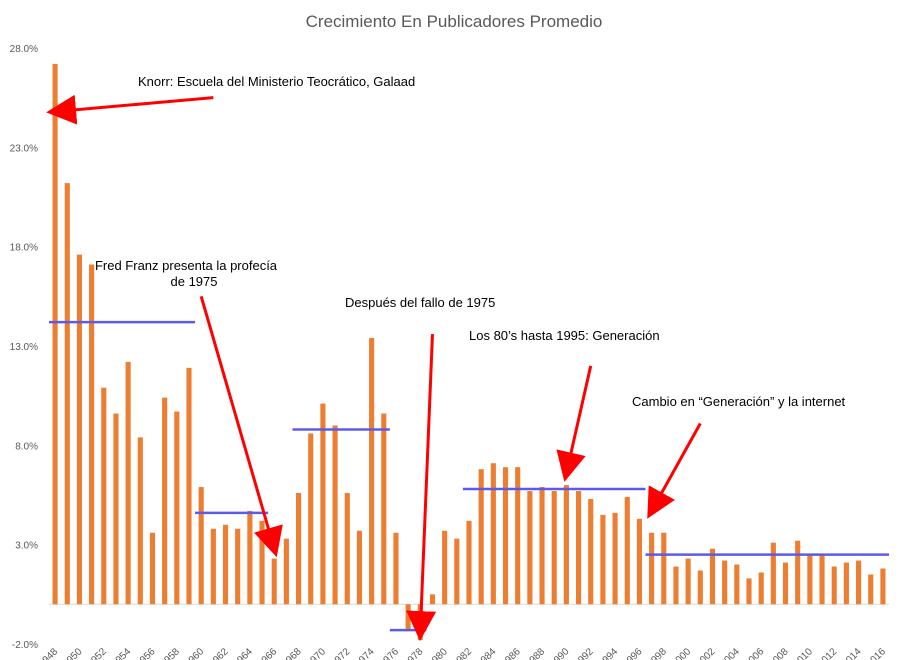 The width and height of the screenshot is (909, 660). What do you see at coordinates (25, 645) in the screenshot?
I see `y-tick-label: -2.0%` at bounding box center [25, 645].